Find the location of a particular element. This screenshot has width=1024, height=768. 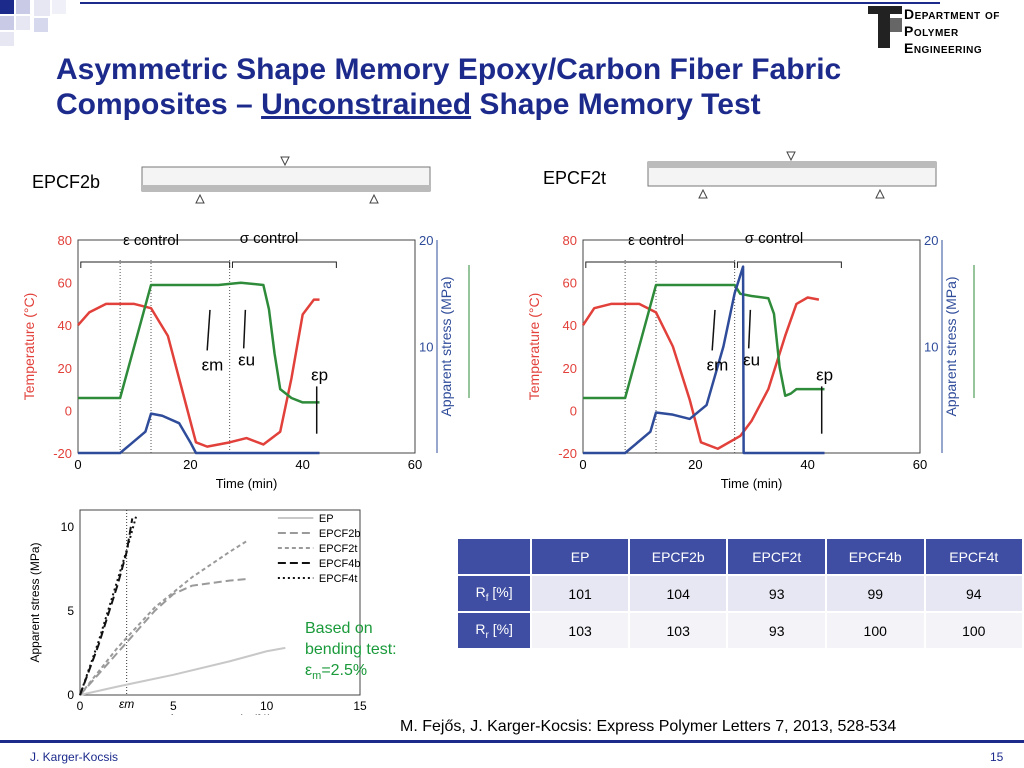

table-column-header: EPCF2b is located at coordinates (678, 556).